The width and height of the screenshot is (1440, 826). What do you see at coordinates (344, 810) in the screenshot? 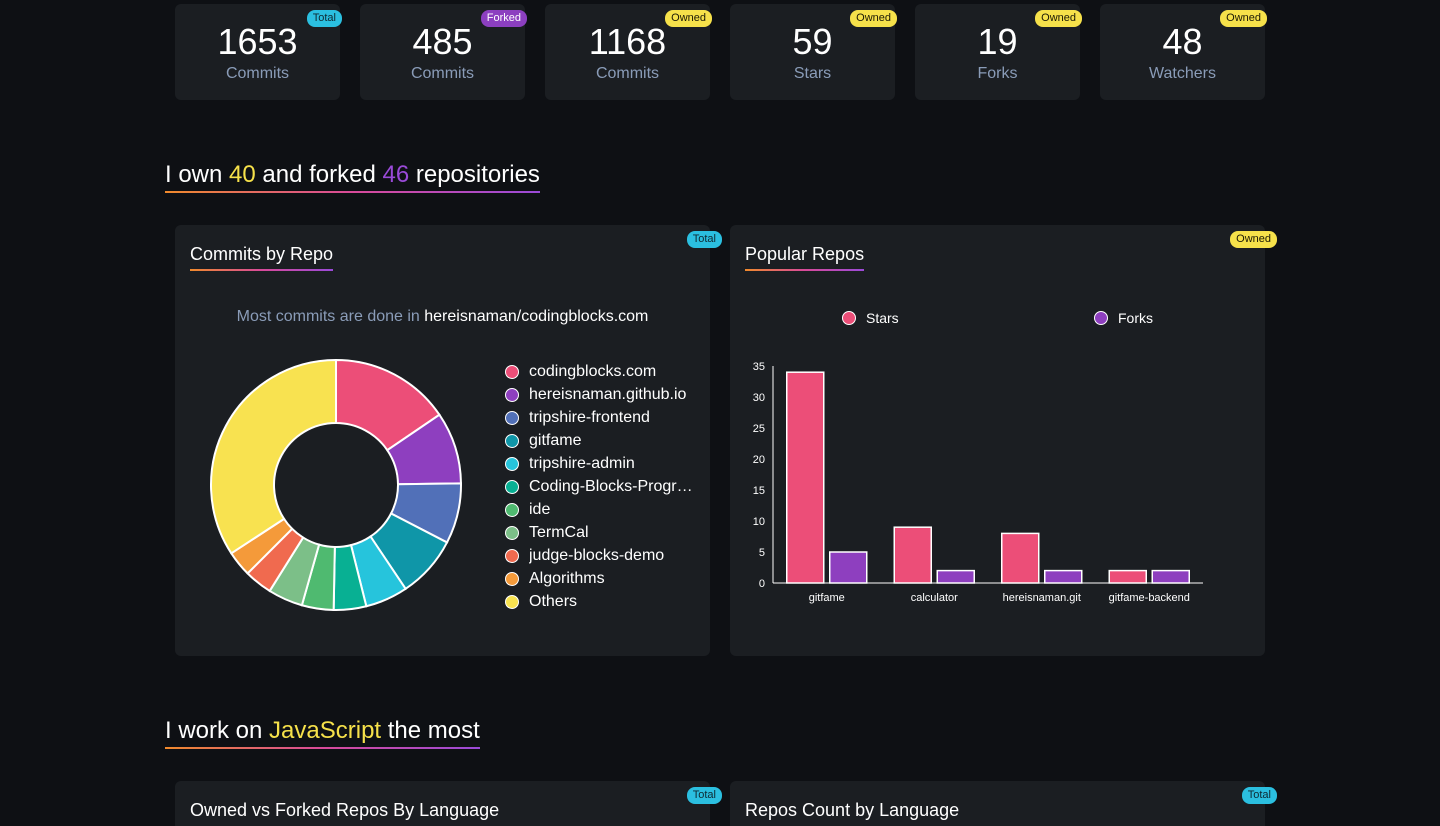
I see `panel-title: Owned vs Forked Repos By Language` at bounding box center [344, 810].